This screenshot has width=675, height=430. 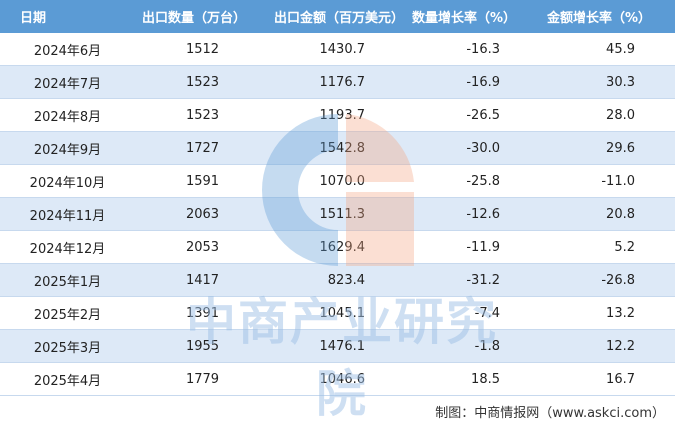 I want to click on cell-amount: 823.4, so click(x=337, y=280).